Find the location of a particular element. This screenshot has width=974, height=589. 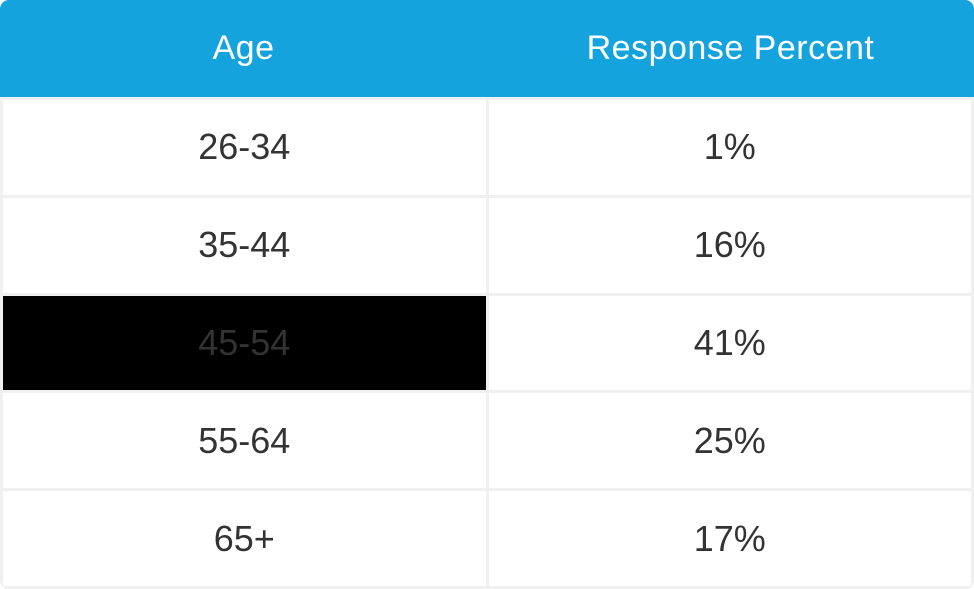

age-cell-55-64: 55-64 is located at coordinates (244, 441).